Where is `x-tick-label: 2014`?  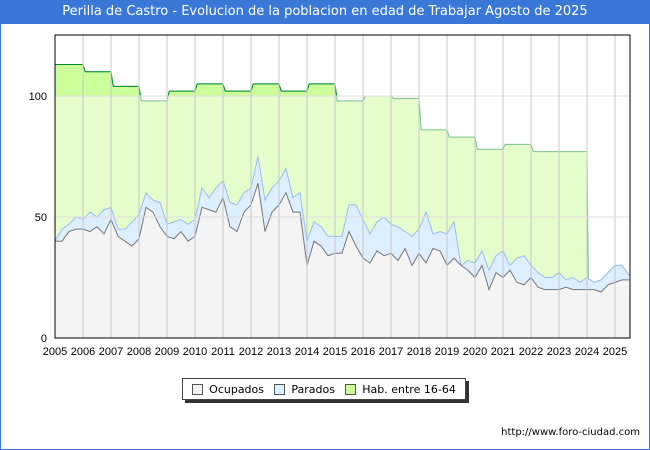
x-tick-label: 2014 is located at coordinates (307, 352).